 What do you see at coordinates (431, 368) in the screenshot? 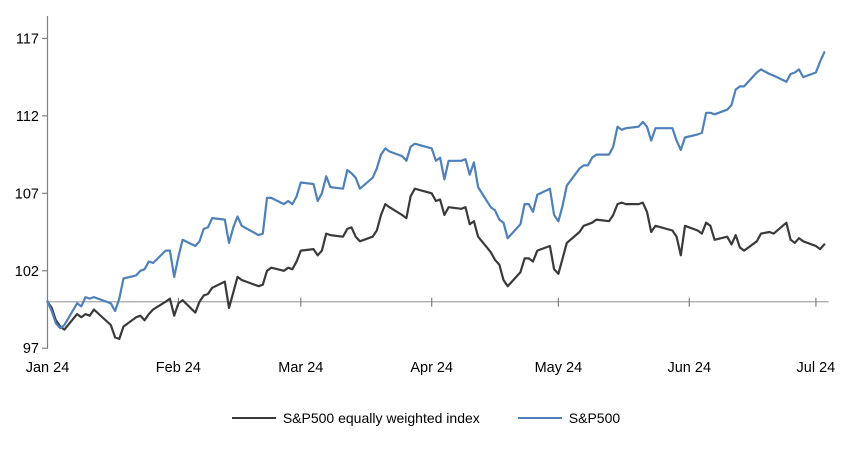
I see `x-axis-label-apr-24: Apr 24` at bounding box center [431, 368].